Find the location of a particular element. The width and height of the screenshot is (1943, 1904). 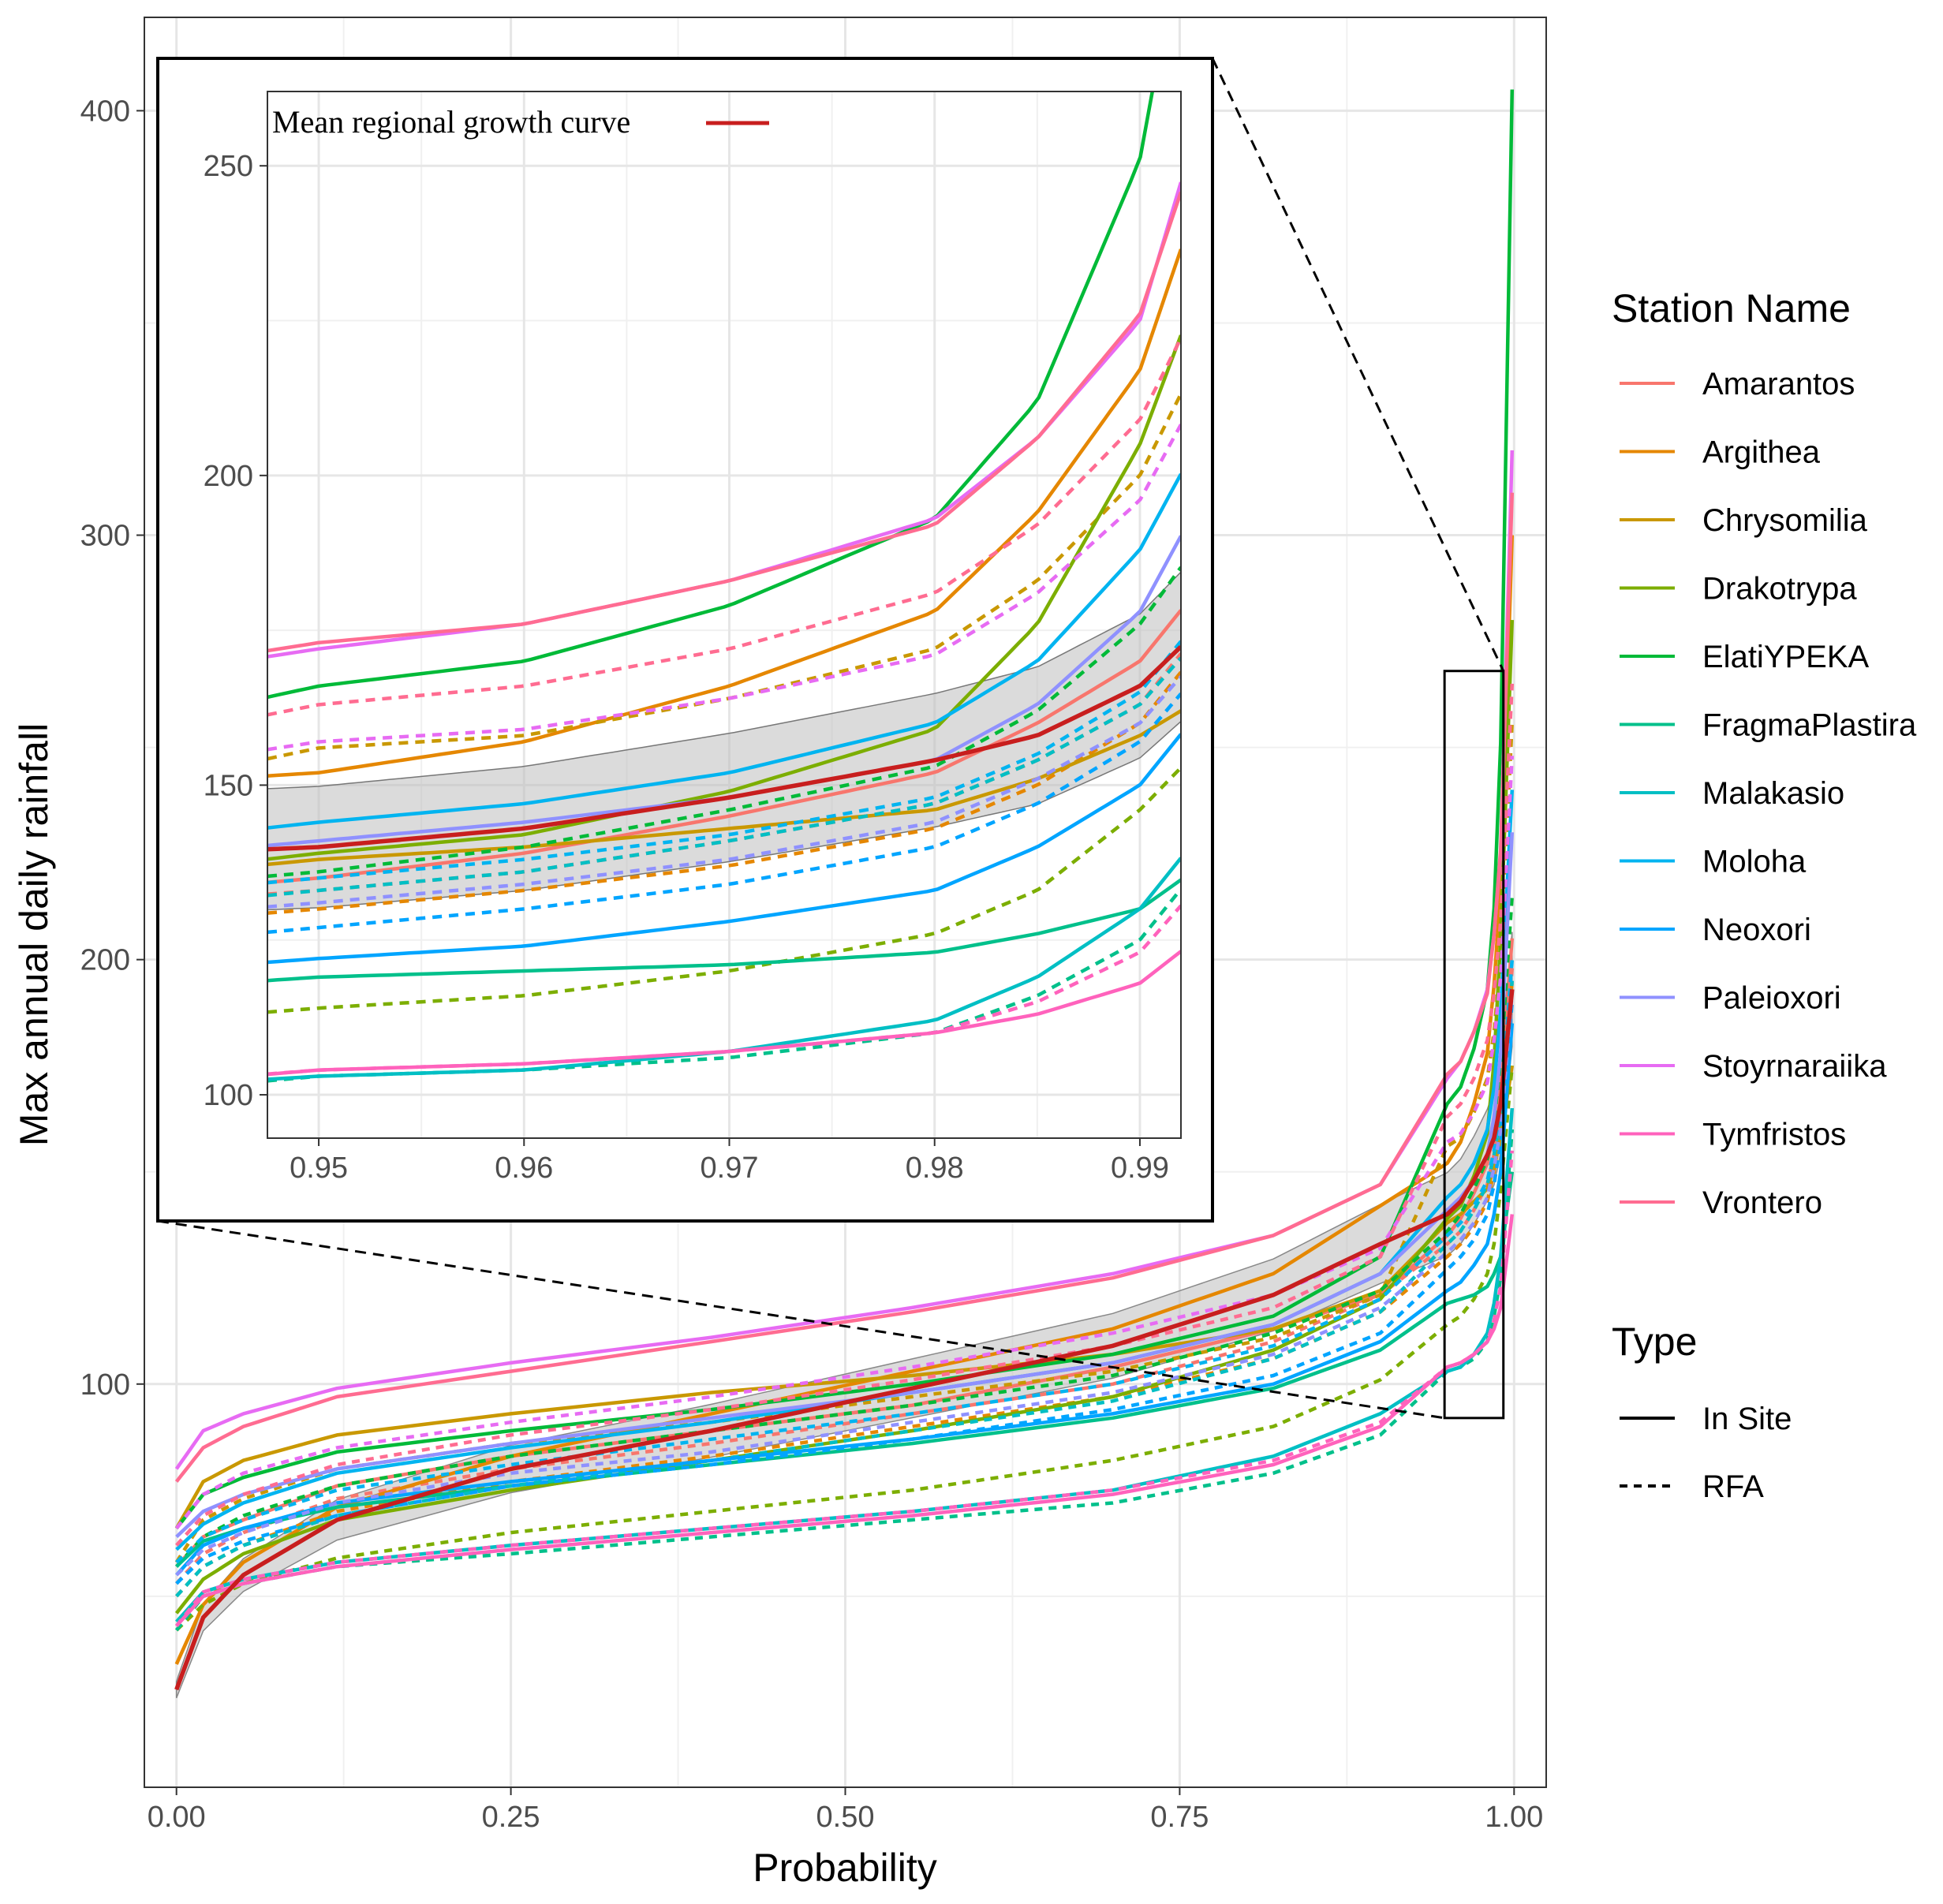

inset-x-axis: 0.95 0.96 0.97 0.98 0.99 is located at coordinates (729, 1161).